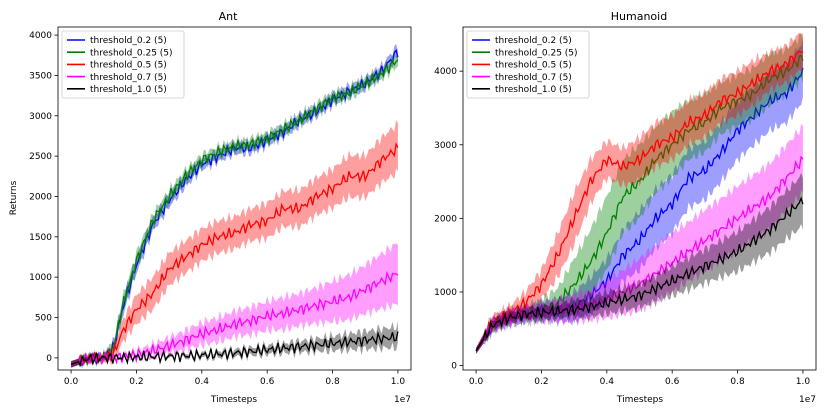 This screenshot has width=830, height=415. What do you see at coordinates (228, 16) in the screenshot?
I see `chart-title: Ant` at bounding box center [228, 16].